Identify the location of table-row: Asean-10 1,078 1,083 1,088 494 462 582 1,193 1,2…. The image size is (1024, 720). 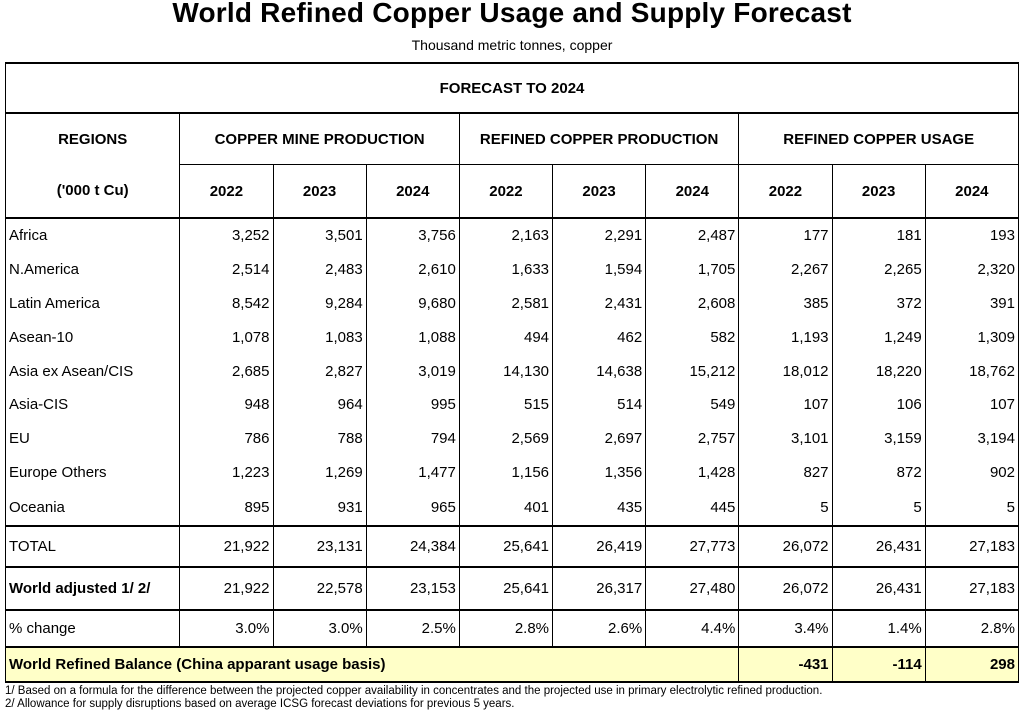
(512, 337).